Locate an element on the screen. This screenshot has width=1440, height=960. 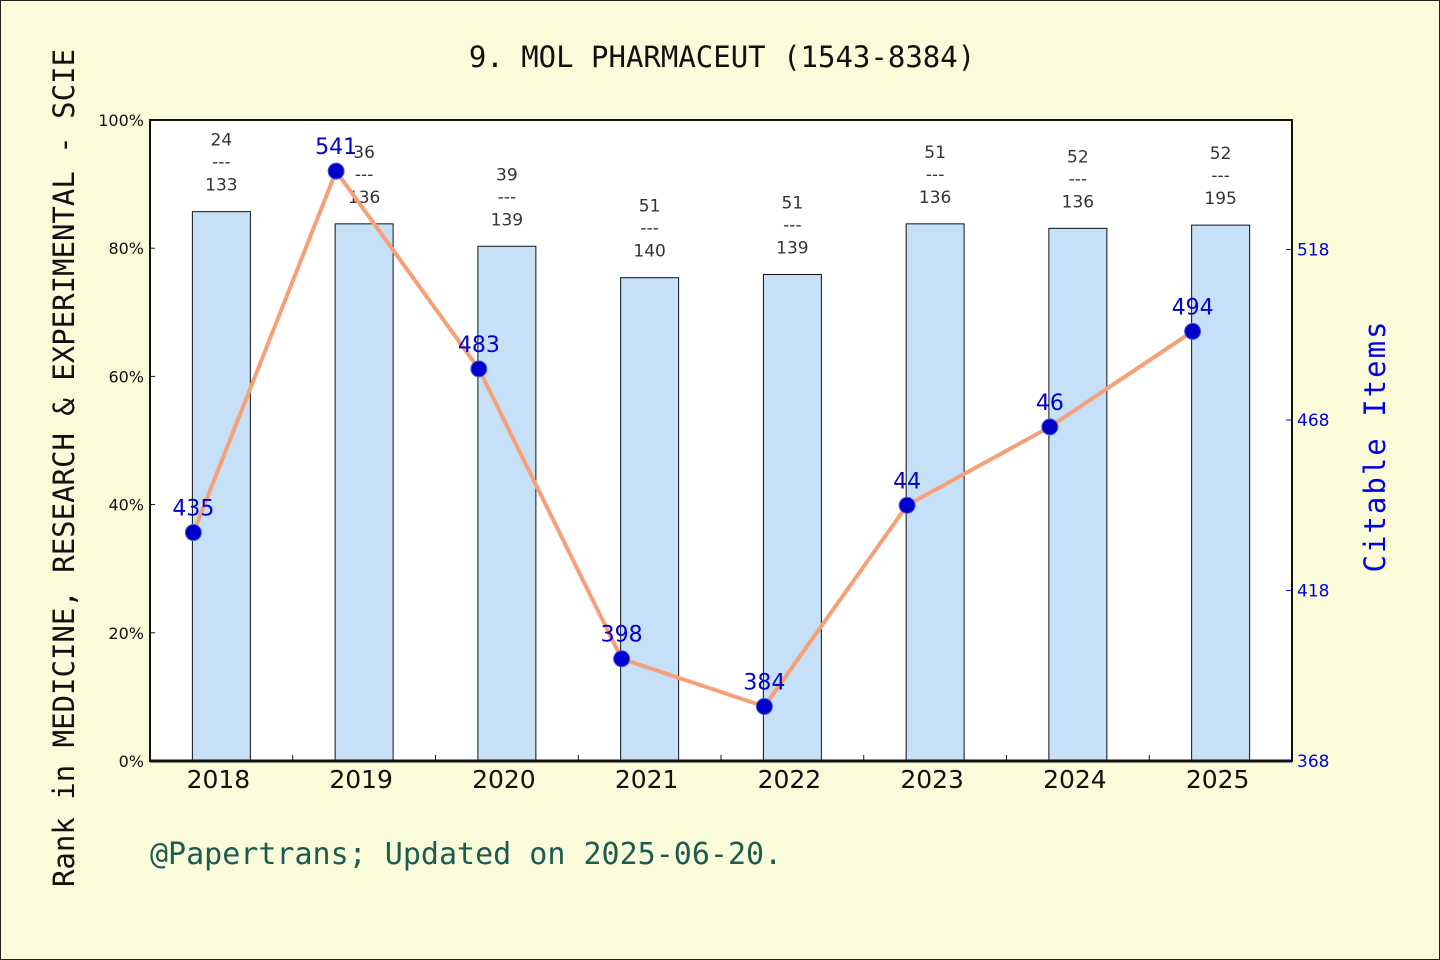
x-tick-label-2025: 2025 is located at coordinates (1218, 779).